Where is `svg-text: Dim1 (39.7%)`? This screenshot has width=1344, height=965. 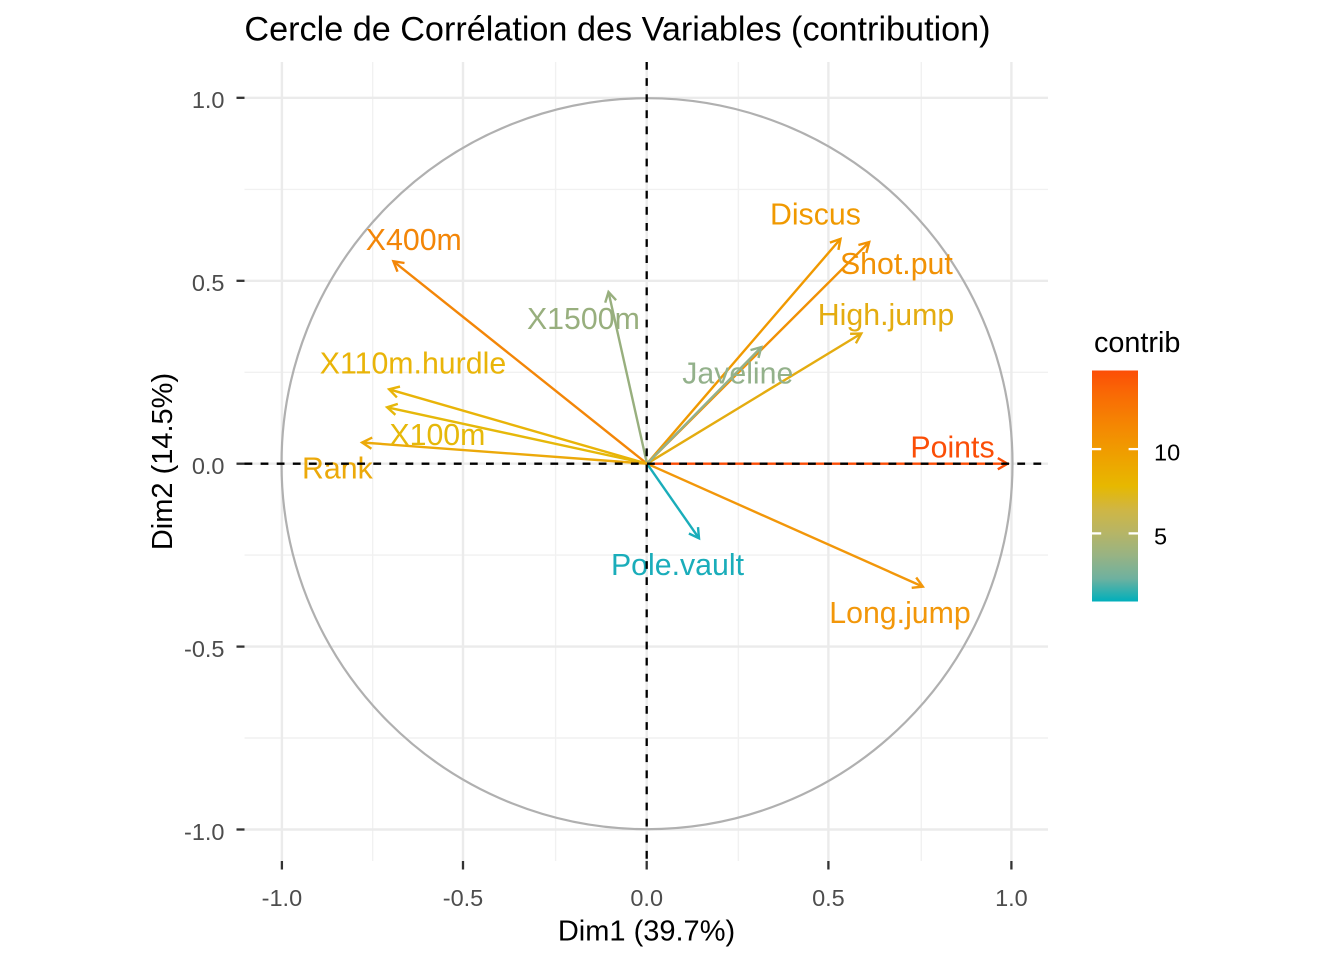
svg-text: Dim1 (39.7%) is located at coordinates (646, 931).